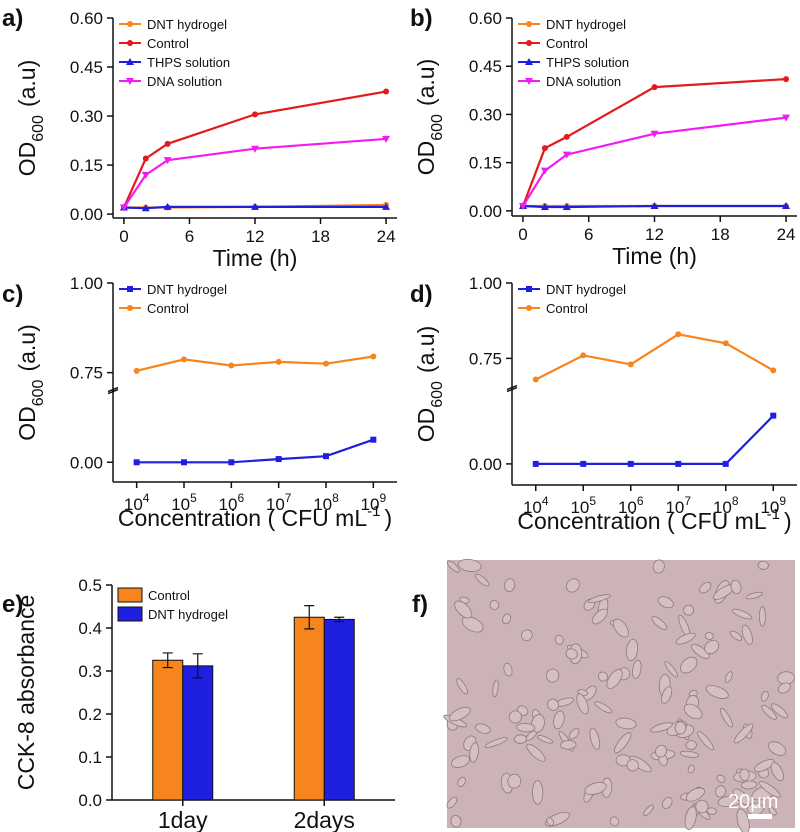 The height and width of the screenshot is (832, 800). I want to click on x-tick-label: 10⁸, so click(726, 505).